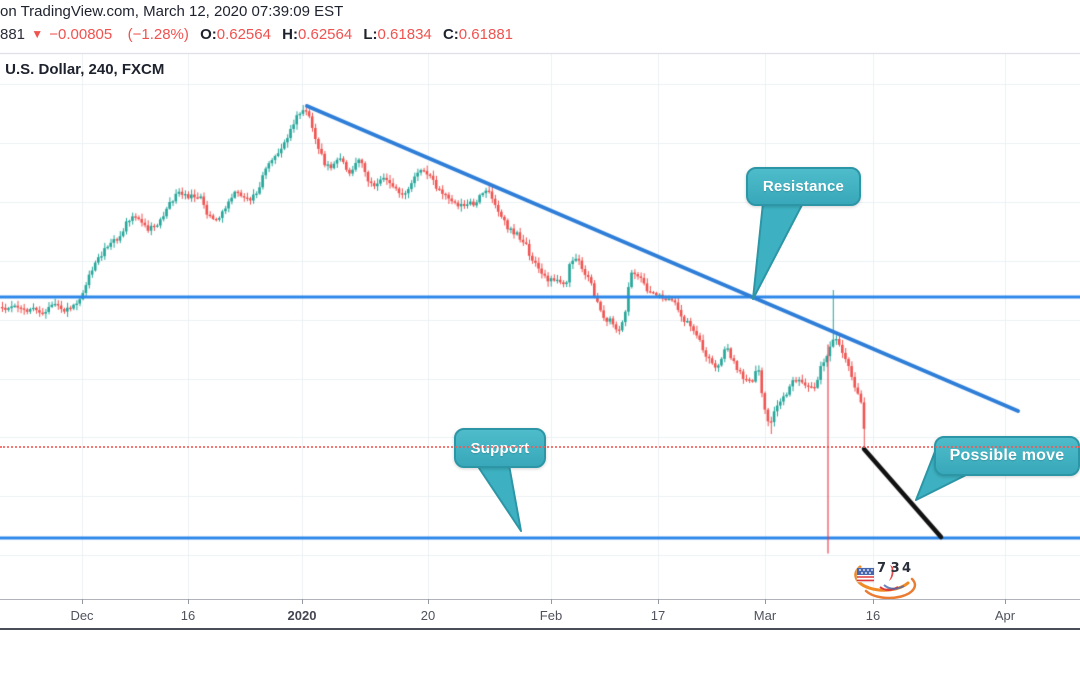 Image resolution: width=1080 pixels, height=675 pixels. I want to click on close-value: 0.61881, so click(486, 34).